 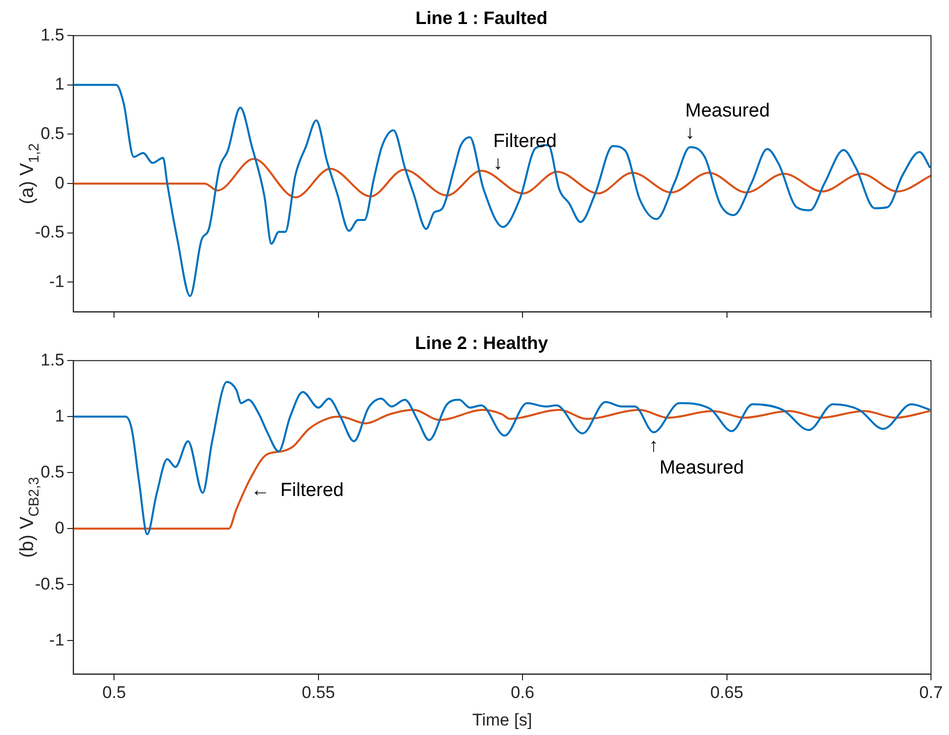 I want to click on annotation: Filtered ↓, so click(x=525, y=152).